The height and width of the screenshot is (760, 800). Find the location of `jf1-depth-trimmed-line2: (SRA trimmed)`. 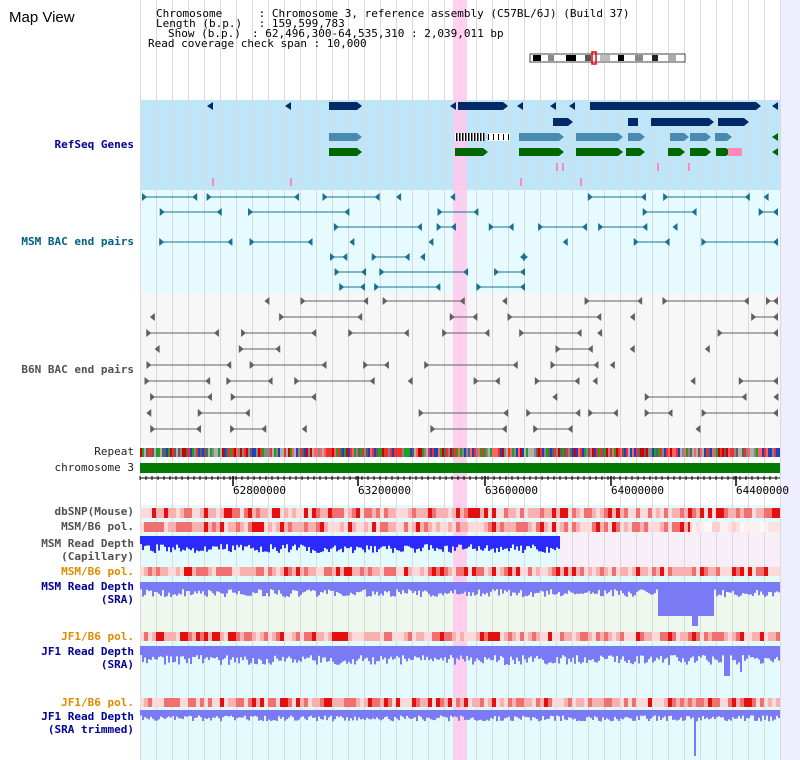

jf1-depth-trimmed-line2: (SRA trimmed) is located at coordinates (90, 729).